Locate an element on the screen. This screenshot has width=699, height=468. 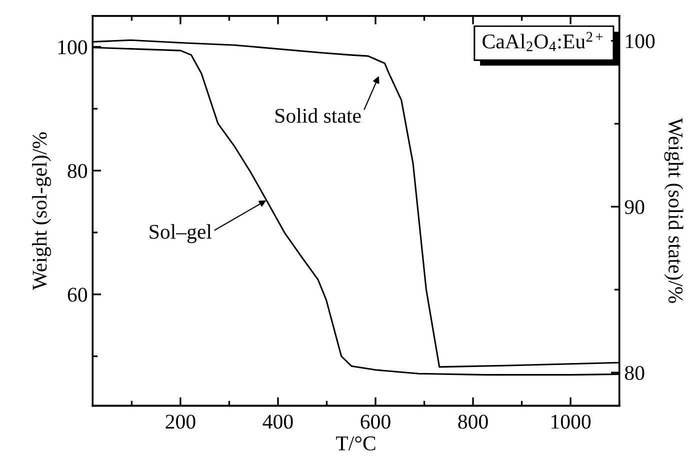
y2-tick-label: 90 is located at coordinates (634, 207).